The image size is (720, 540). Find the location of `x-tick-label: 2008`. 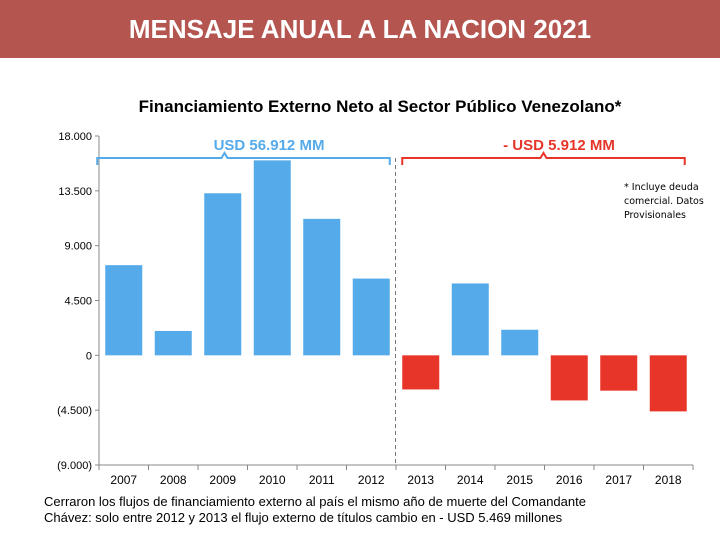

x-tick-label: 2008 is located at coordinates (173, 480).